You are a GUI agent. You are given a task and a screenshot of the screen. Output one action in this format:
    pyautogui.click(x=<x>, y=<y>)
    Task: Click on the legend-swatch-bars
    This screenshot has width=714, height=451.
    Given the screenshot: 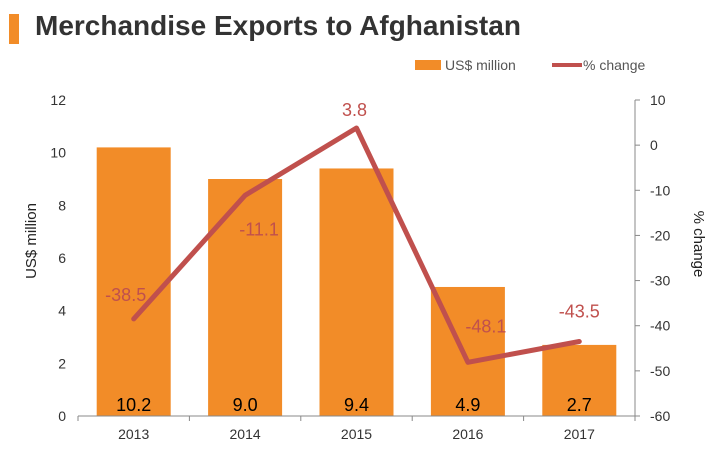 What is the action you would take?
    pyautogui.click(x=428, y=65)
    